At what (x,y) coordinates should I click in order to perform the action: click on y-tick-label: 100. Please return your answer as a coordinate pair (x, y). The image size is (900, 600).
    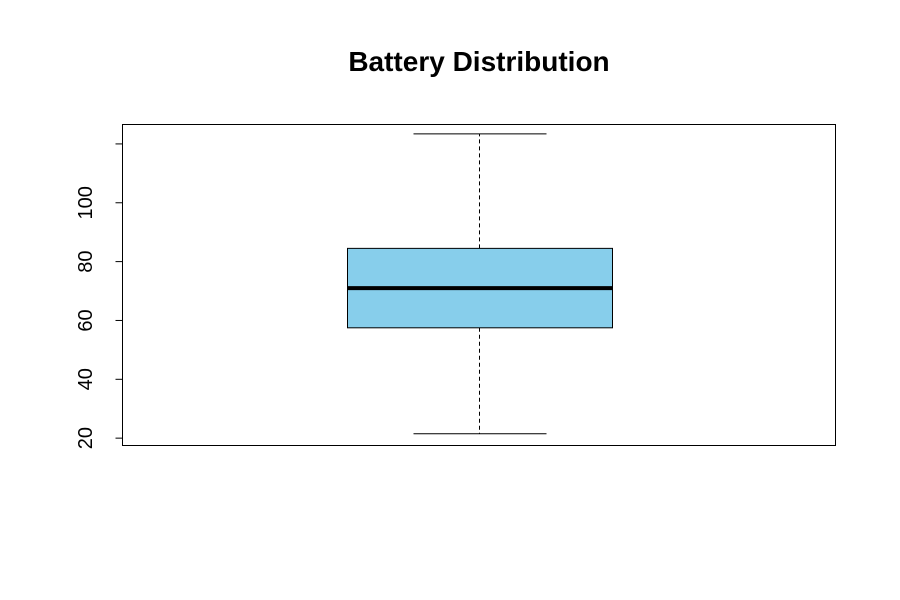
    Looking at the image, I should click on (86, 202).